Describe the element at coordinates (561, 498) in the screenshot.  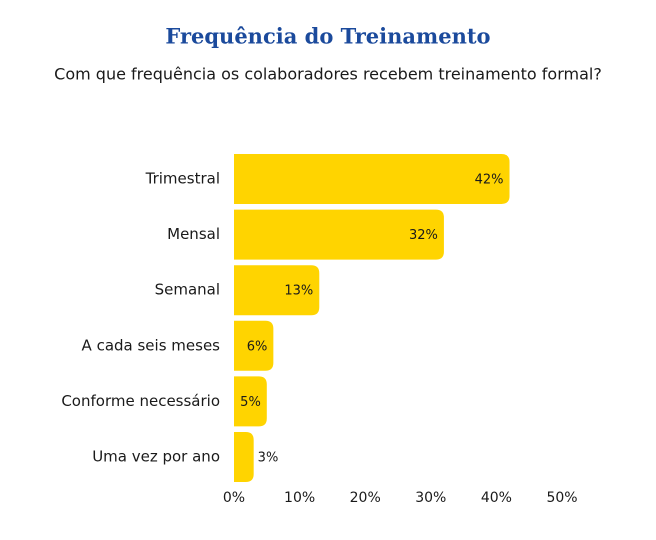
I see `x-tick-label: 50%` at that location.